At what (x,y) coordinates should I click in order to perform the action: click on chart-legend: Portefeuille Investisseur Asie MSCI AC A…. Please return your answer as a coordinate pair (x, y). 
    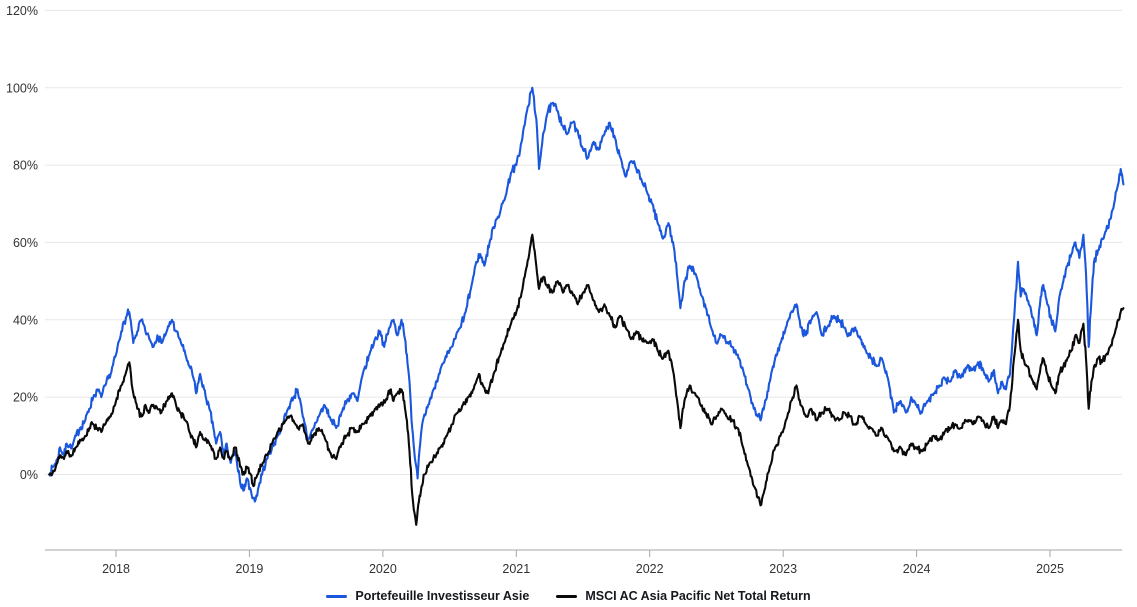
    Looking at the image, I should click on (568, 596).